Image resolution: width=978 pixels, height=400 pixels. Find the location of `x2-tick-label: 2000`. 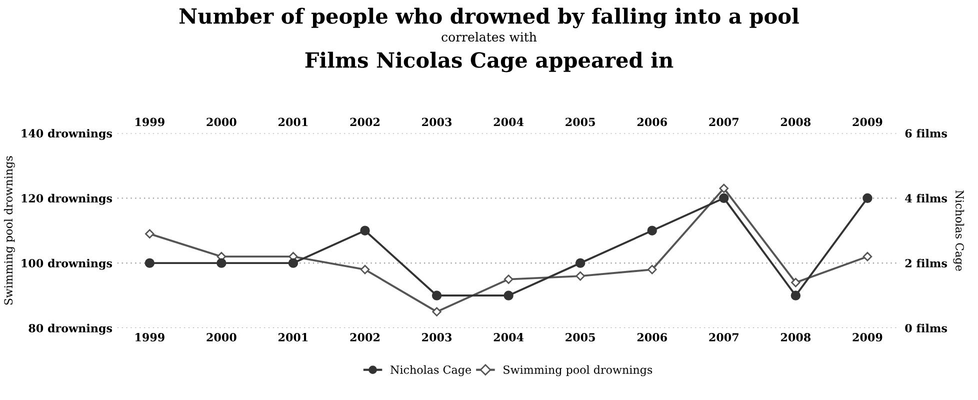

x2-tick-label: 2000 is located at coordinates (221, 122).